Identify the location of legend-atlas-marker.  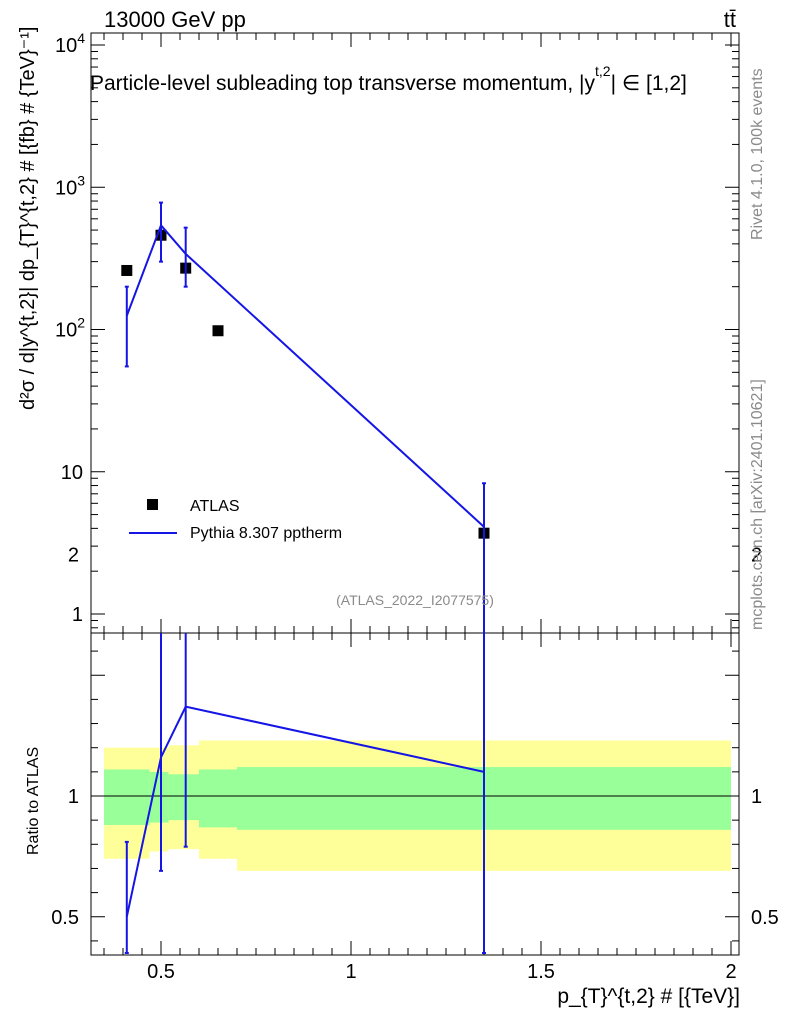
(152, 504).